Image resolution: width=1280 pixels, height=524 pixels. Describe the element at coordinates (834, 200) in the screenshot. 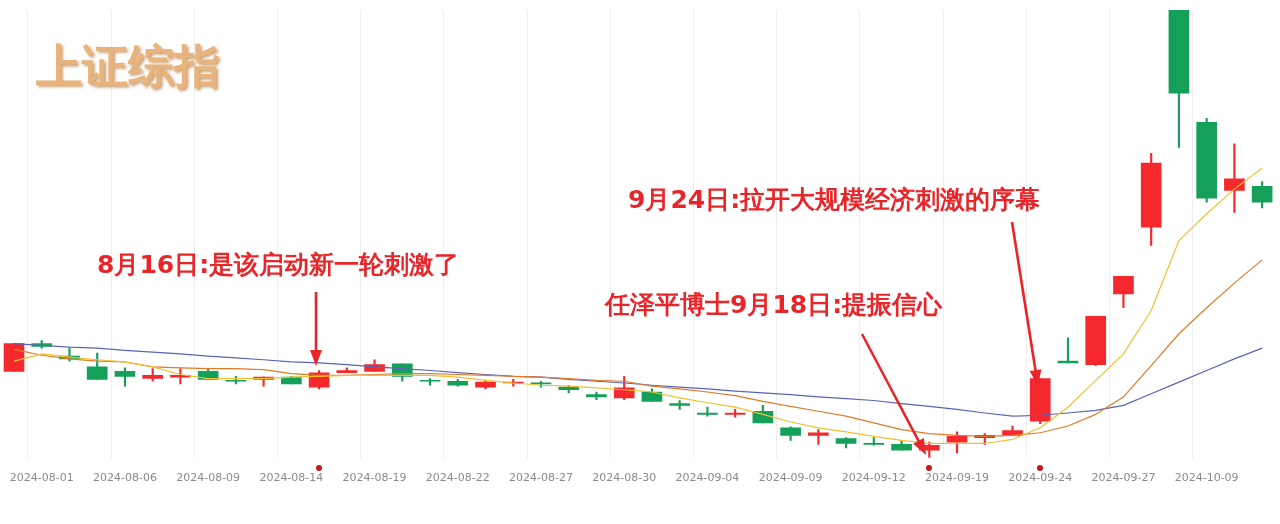

I see `annotation: 9月24日:拉开大规模经济刺激的序幕` at that location.